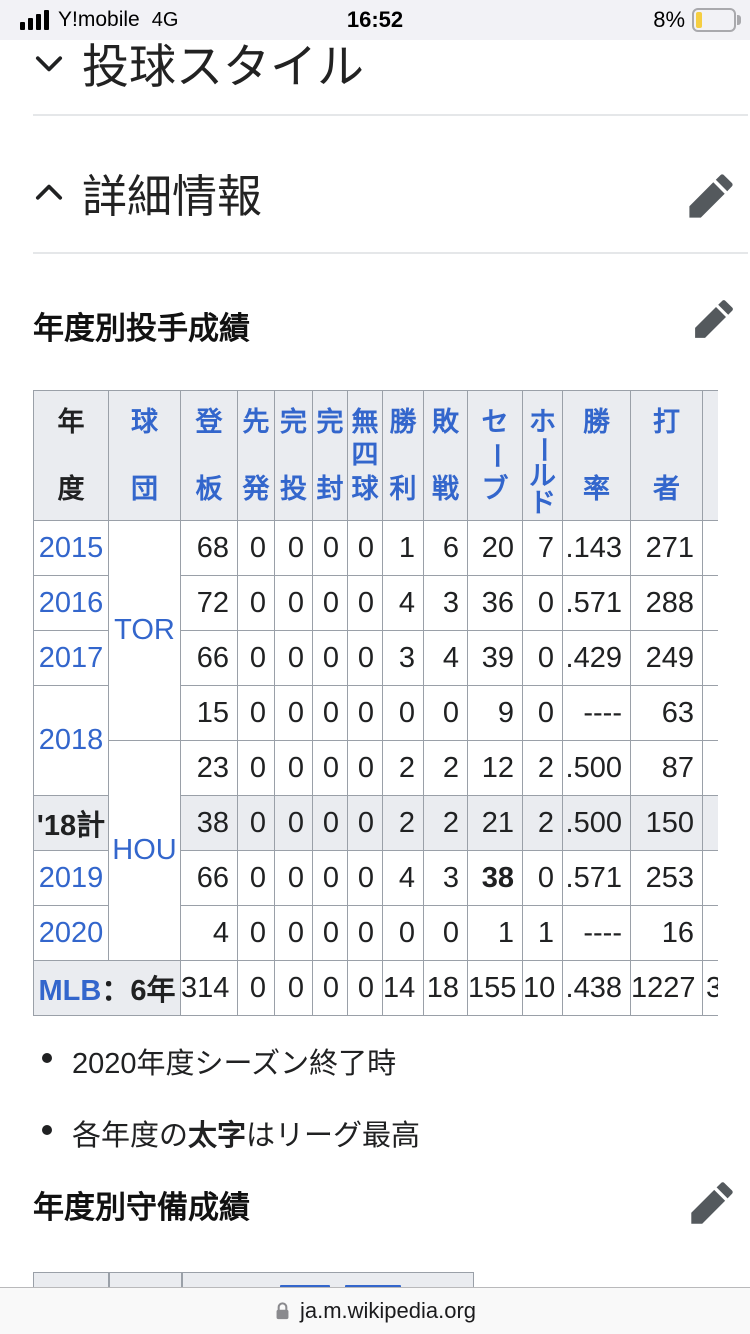 The width and height of the screenshot is (750, 1334). What do you see at coordinates (71, 878) in the screenshot?
I see `year-link: 2019` at bounding box center [71, 878].